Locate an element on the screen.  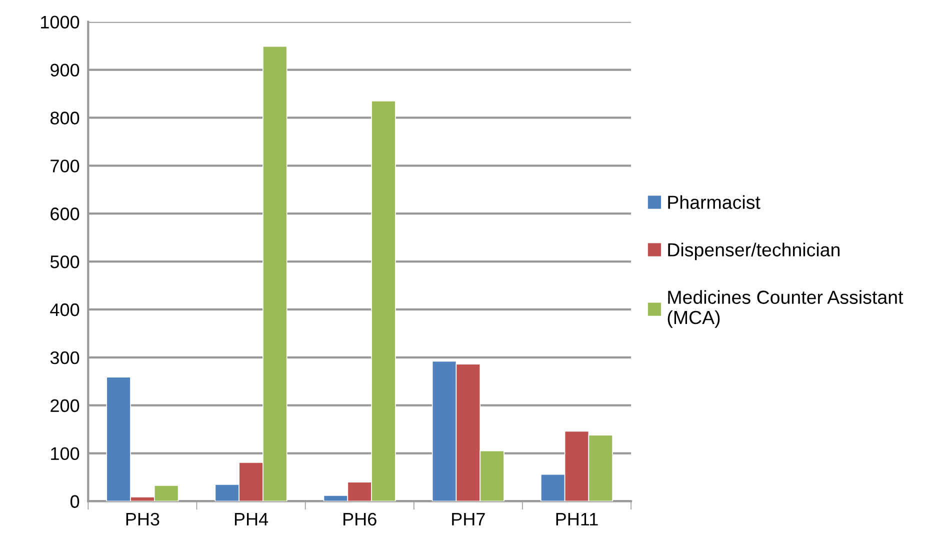
x-tick-label: PH6 is located at coordinates (360, 519).